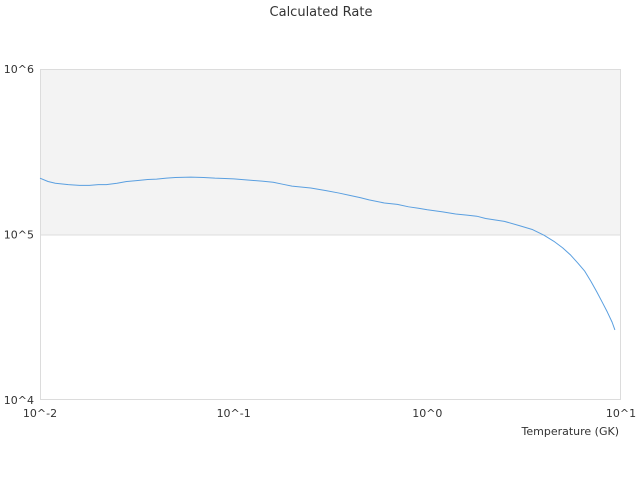  What do you see at coordinates (621, 413) in the screenshot?
I see `x-tick-label: 10^1` at bounding box center [621, 413].